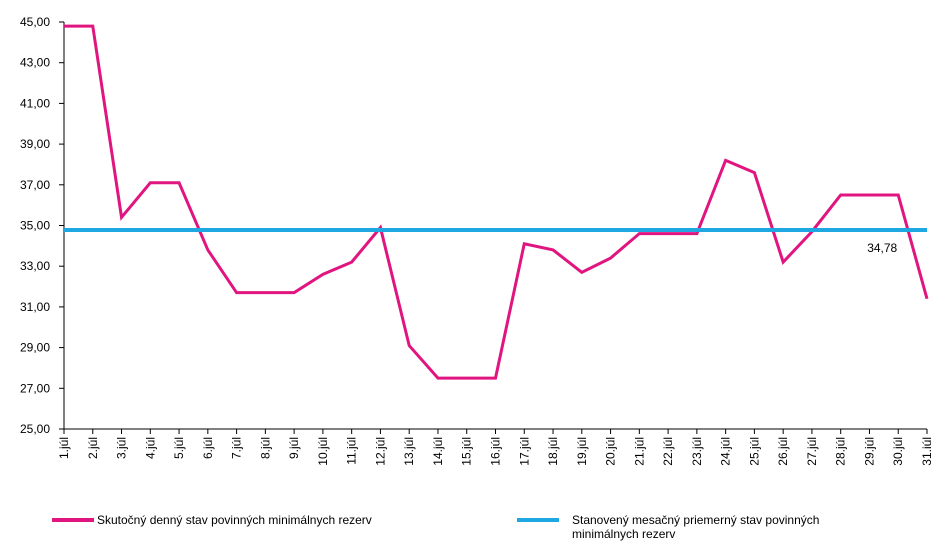 Image resolution: width=931 pixels, height=544 pixels. What do you see at coordinates (553, 451) in the screenshot?
I see `x-tick-label: 18.júl` at bounding box center [553, 451].